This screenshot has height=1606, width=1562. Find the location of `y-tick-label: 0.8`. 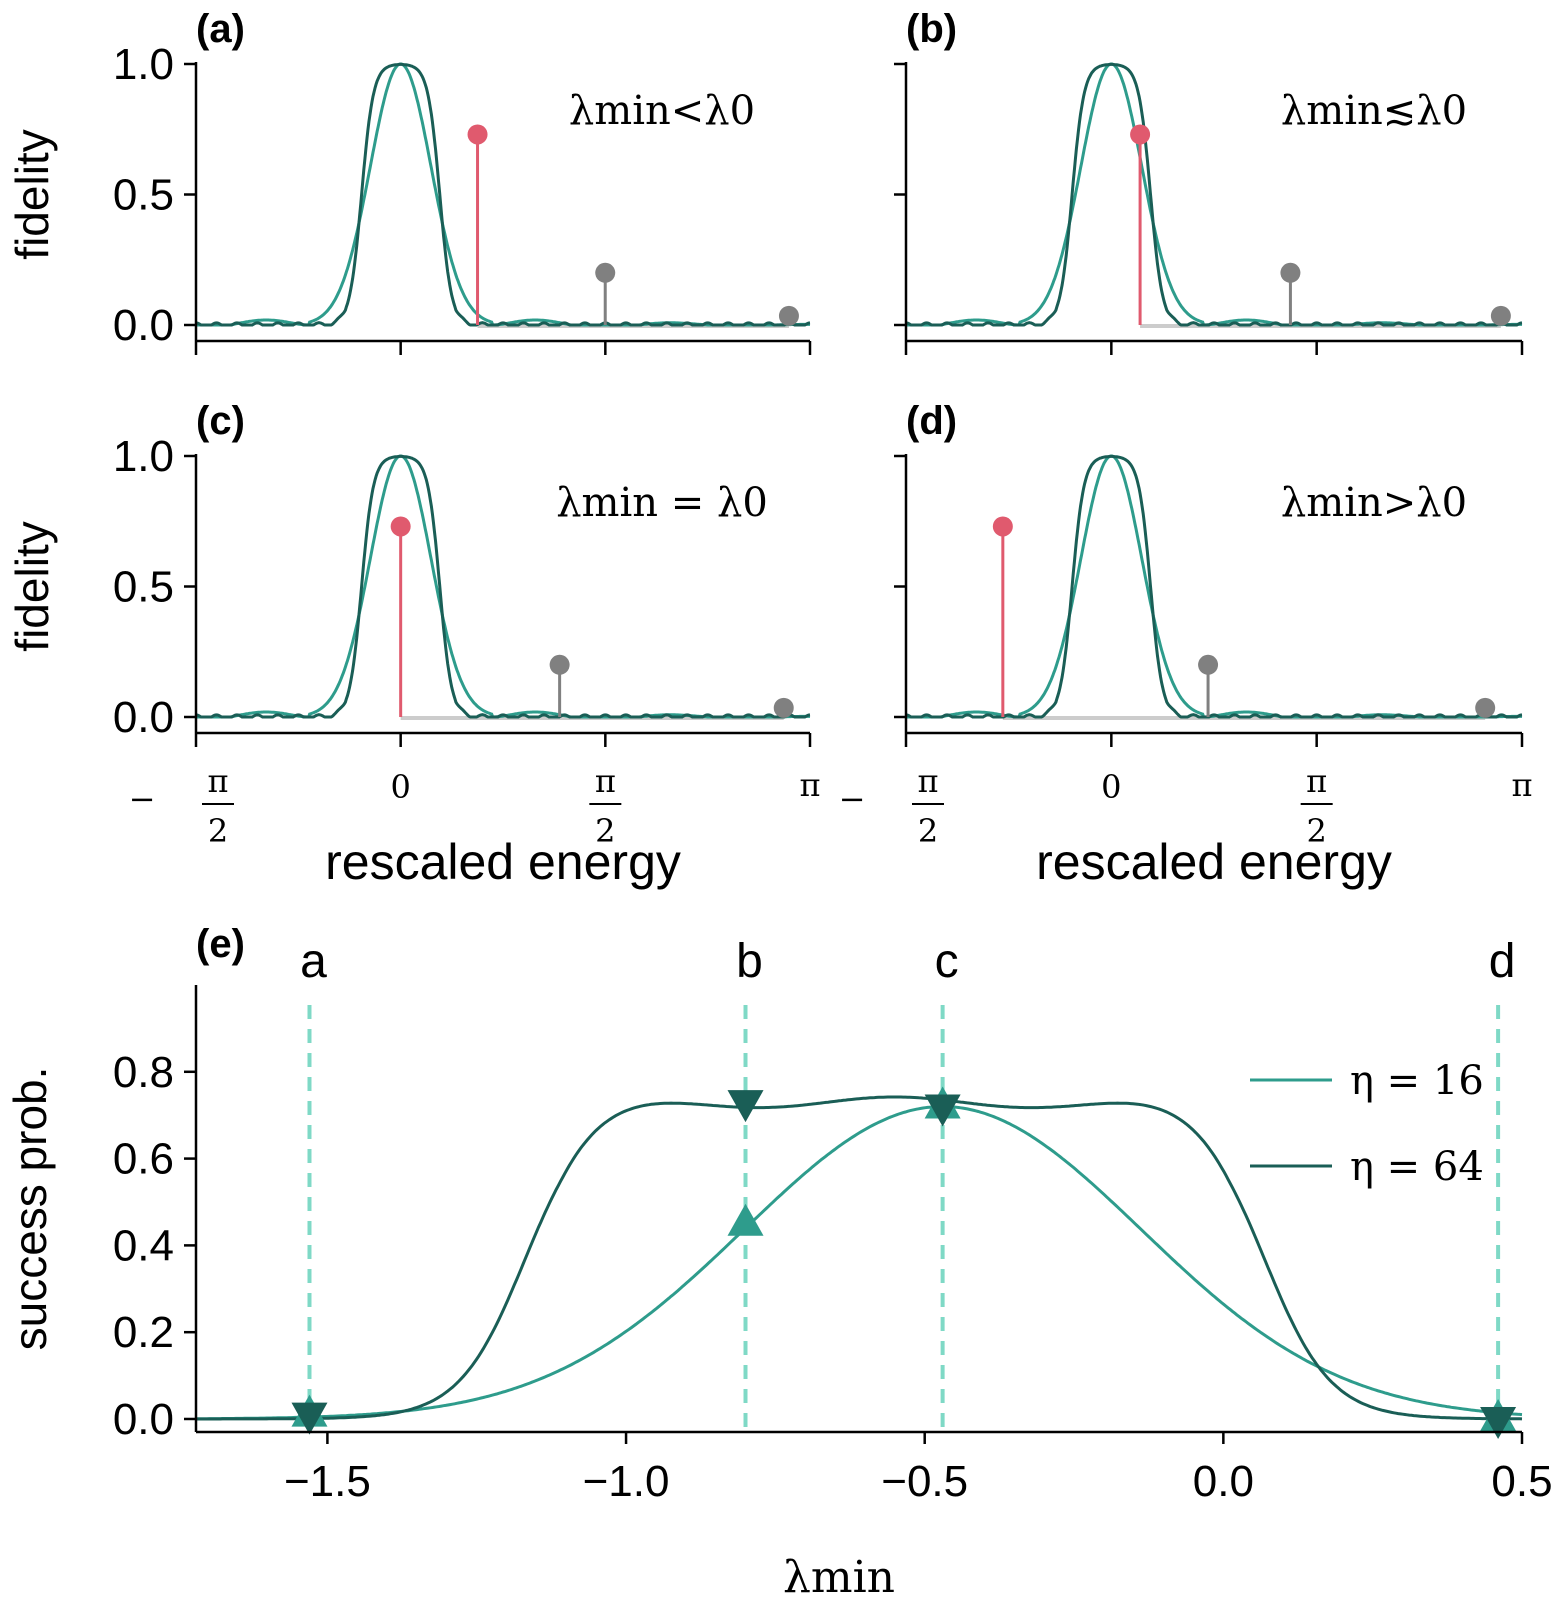

y-tick-label: 0.8 is located at coordinates (143, 1072).